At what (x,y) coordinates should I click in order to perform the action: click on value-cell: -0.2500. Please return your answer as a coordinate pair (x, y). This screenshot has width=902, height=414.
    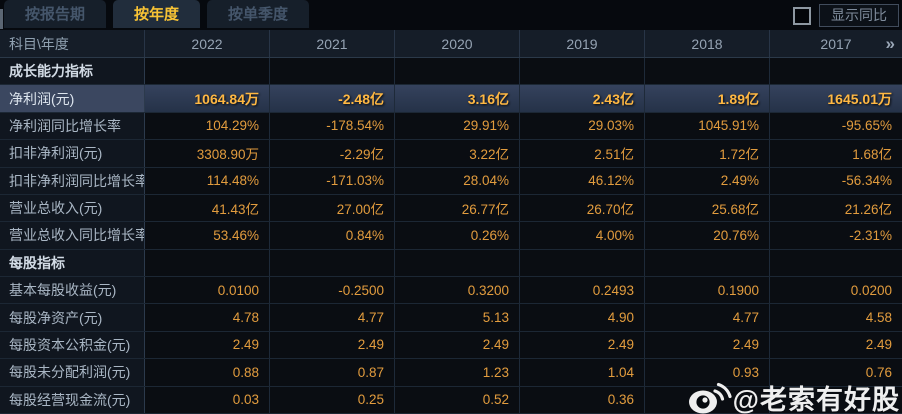
    Looking at the image, I should click on (332, 290).